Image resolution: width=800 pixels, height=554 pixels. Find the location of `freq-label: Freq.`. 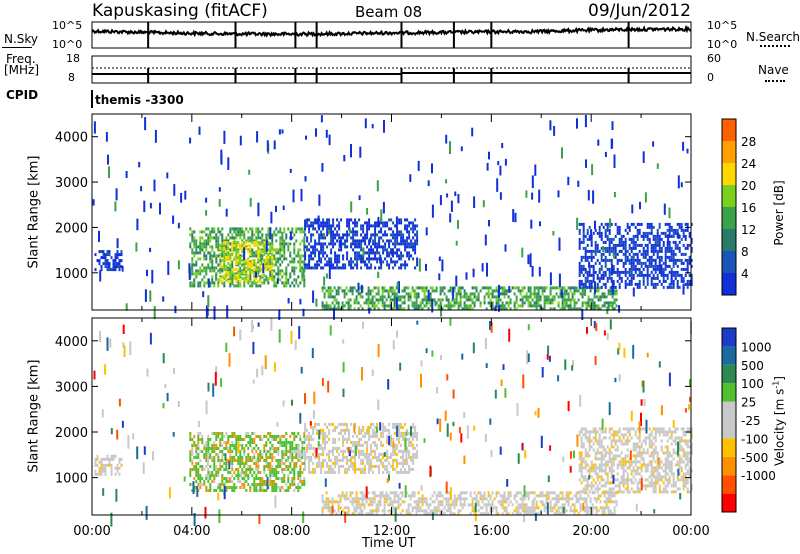

freq-label: Freq. is located at coordinates (21, 59).